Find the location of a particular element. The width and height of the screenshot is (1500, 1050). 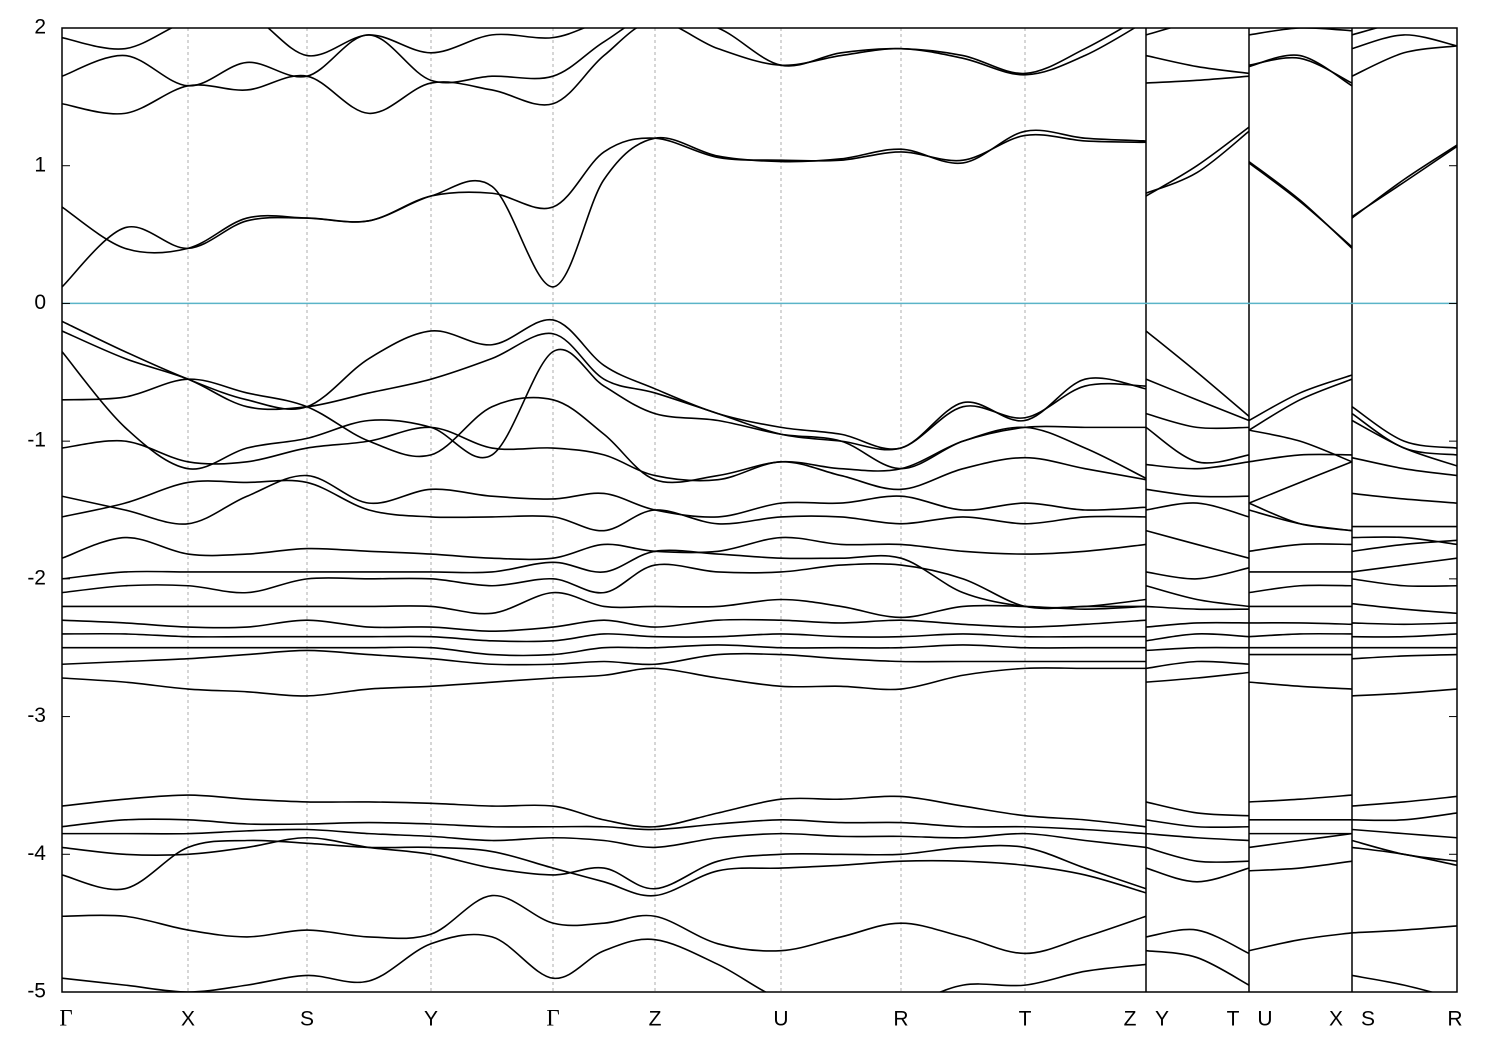

y-tick-label: 1 is located at coordinates (40, 164).